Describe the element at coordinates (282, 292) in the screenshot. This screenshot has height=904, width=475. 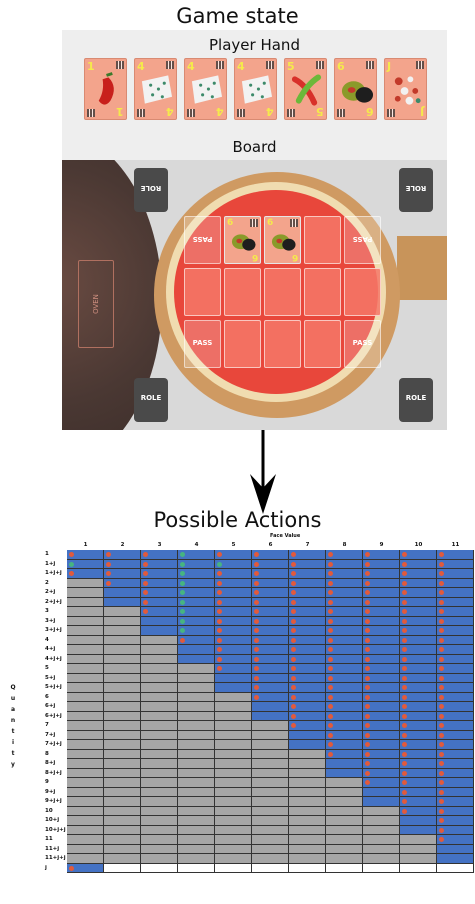
I see `board-slot-r2-c3` at that location.